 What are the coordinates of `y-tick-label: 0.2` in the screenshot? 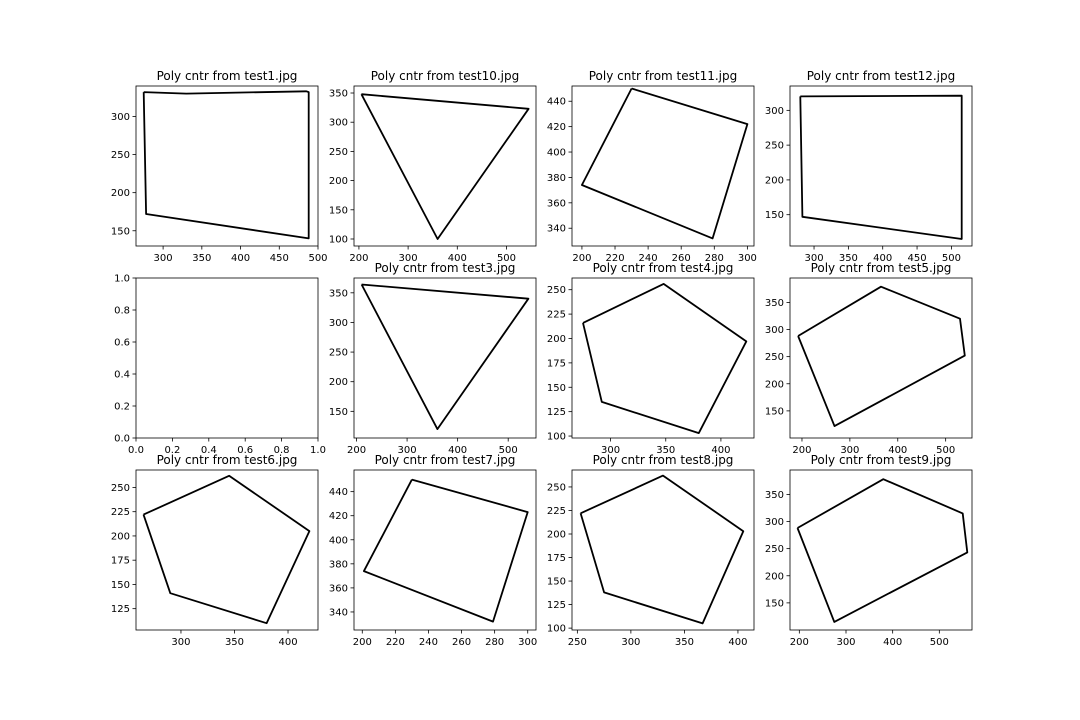 It's located at (122, 407).